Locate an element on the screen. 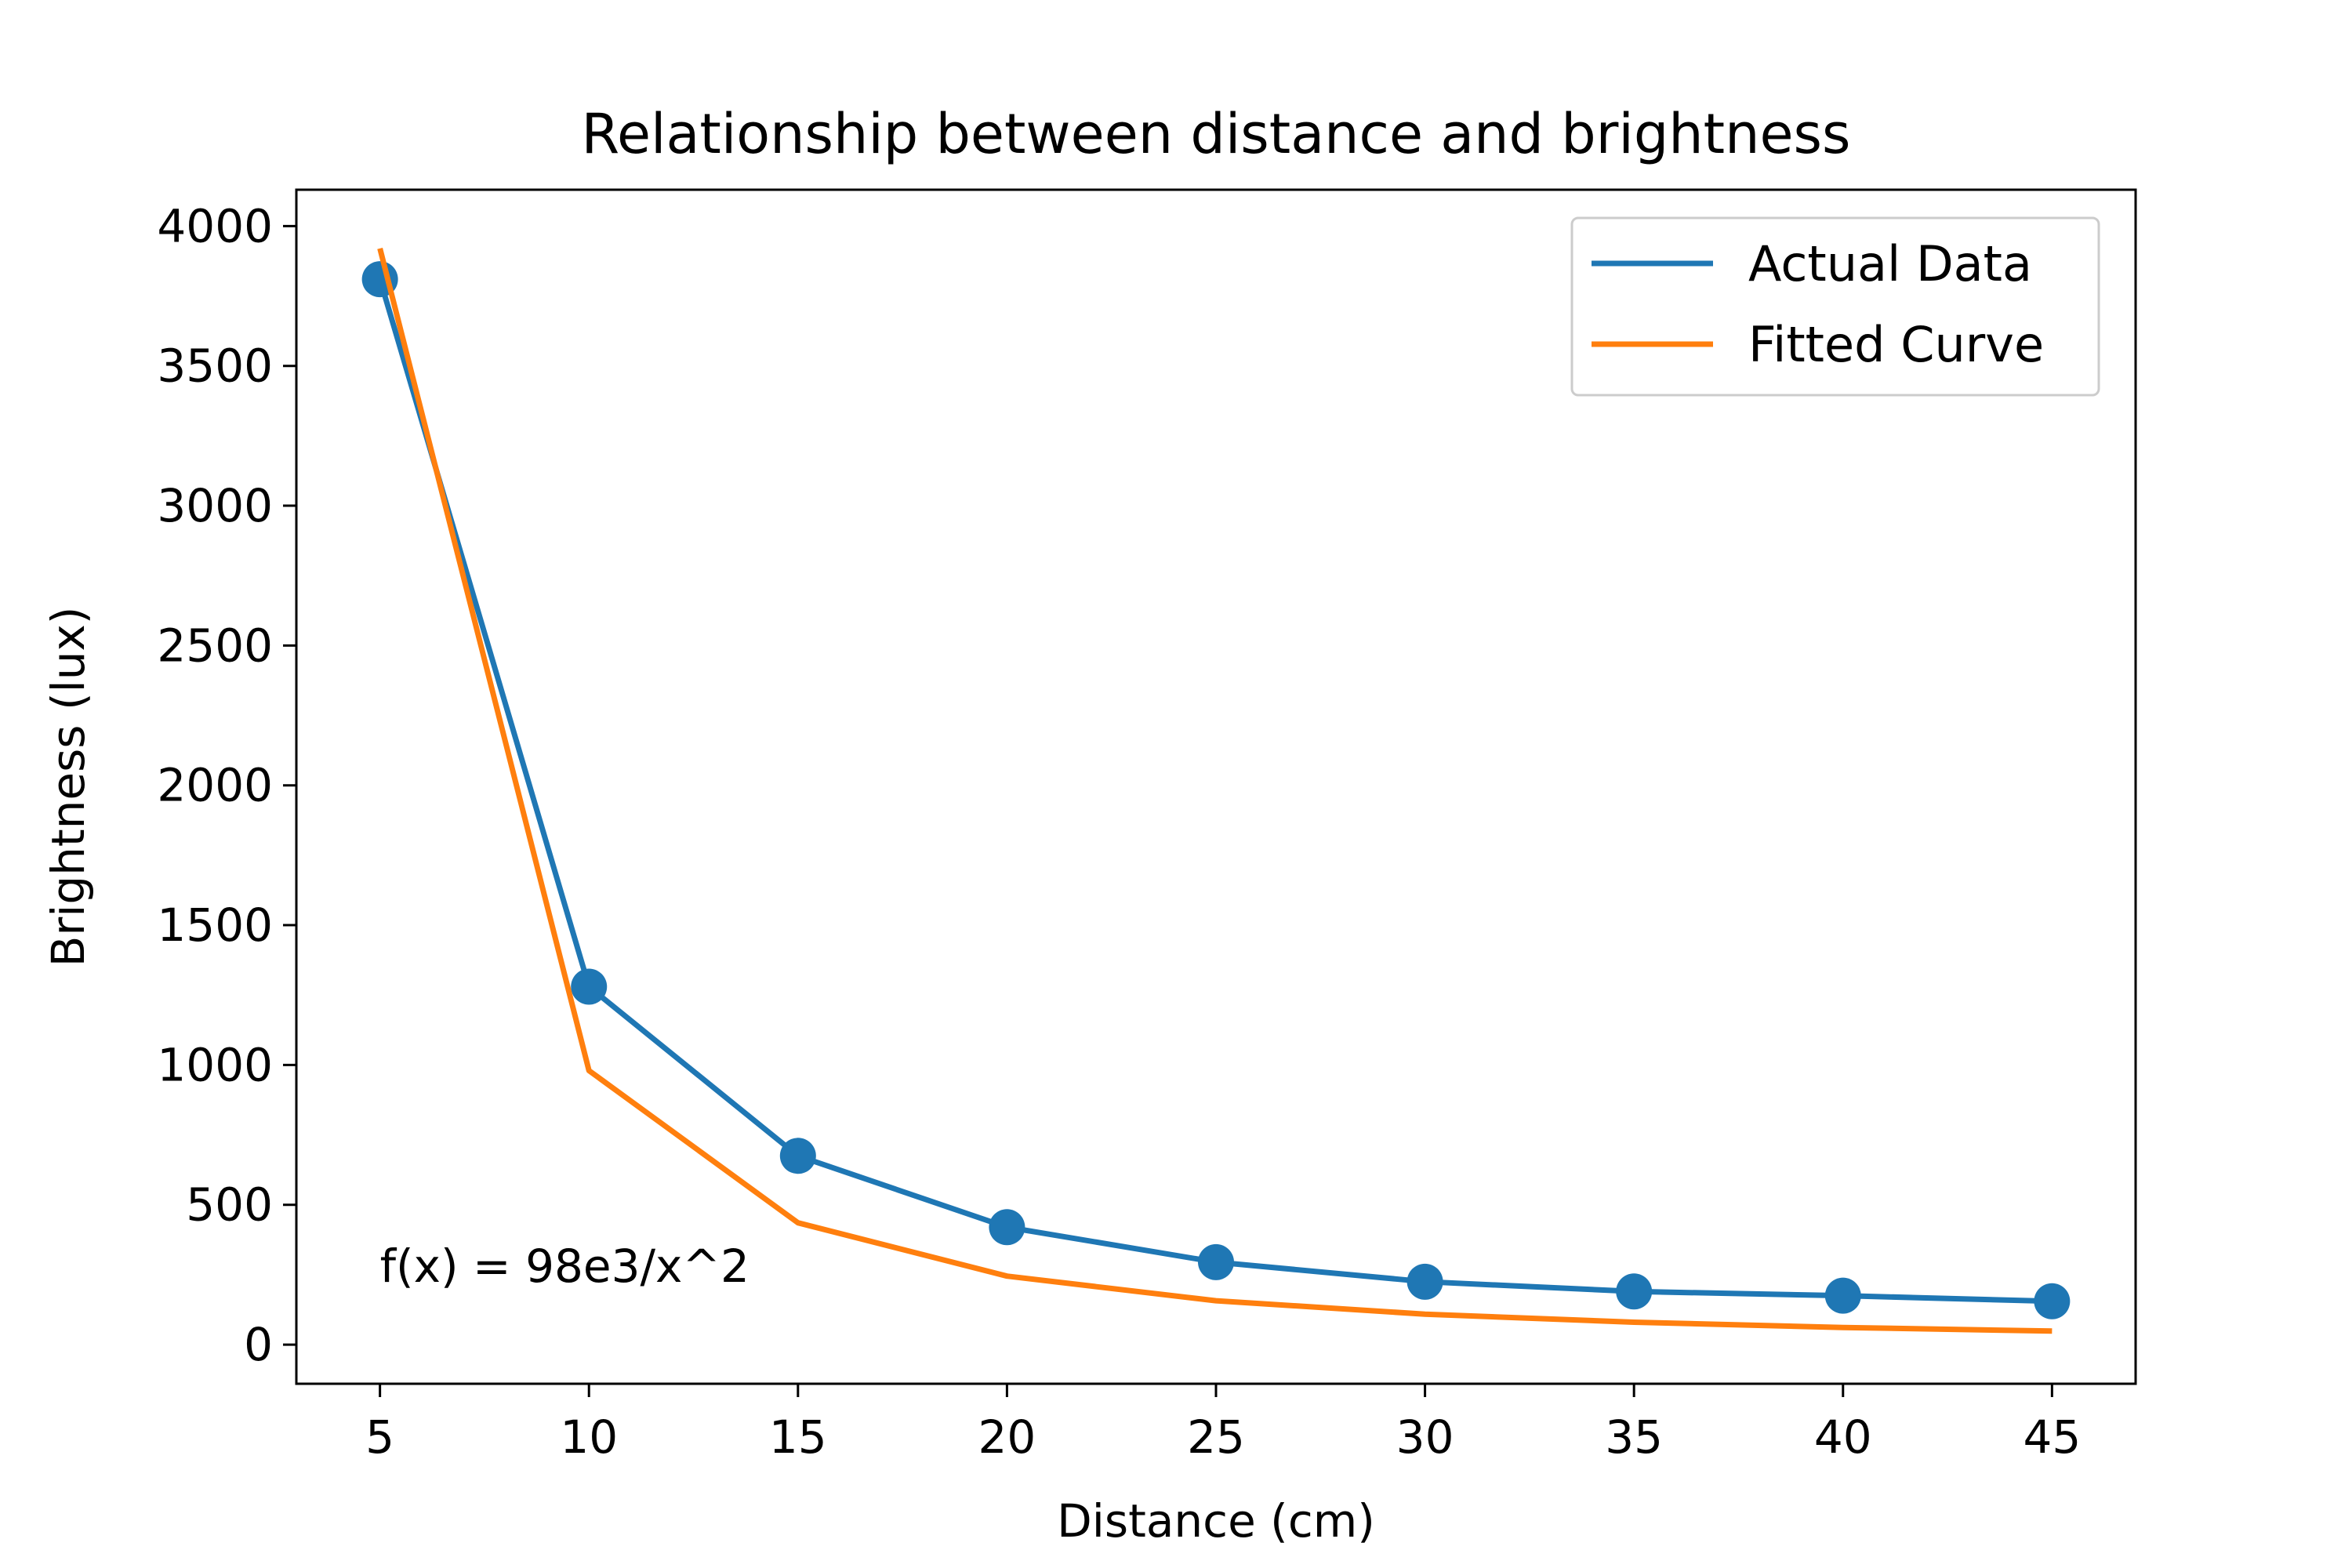  x-tick-label: 15 is located at coordinates (798, 1437).